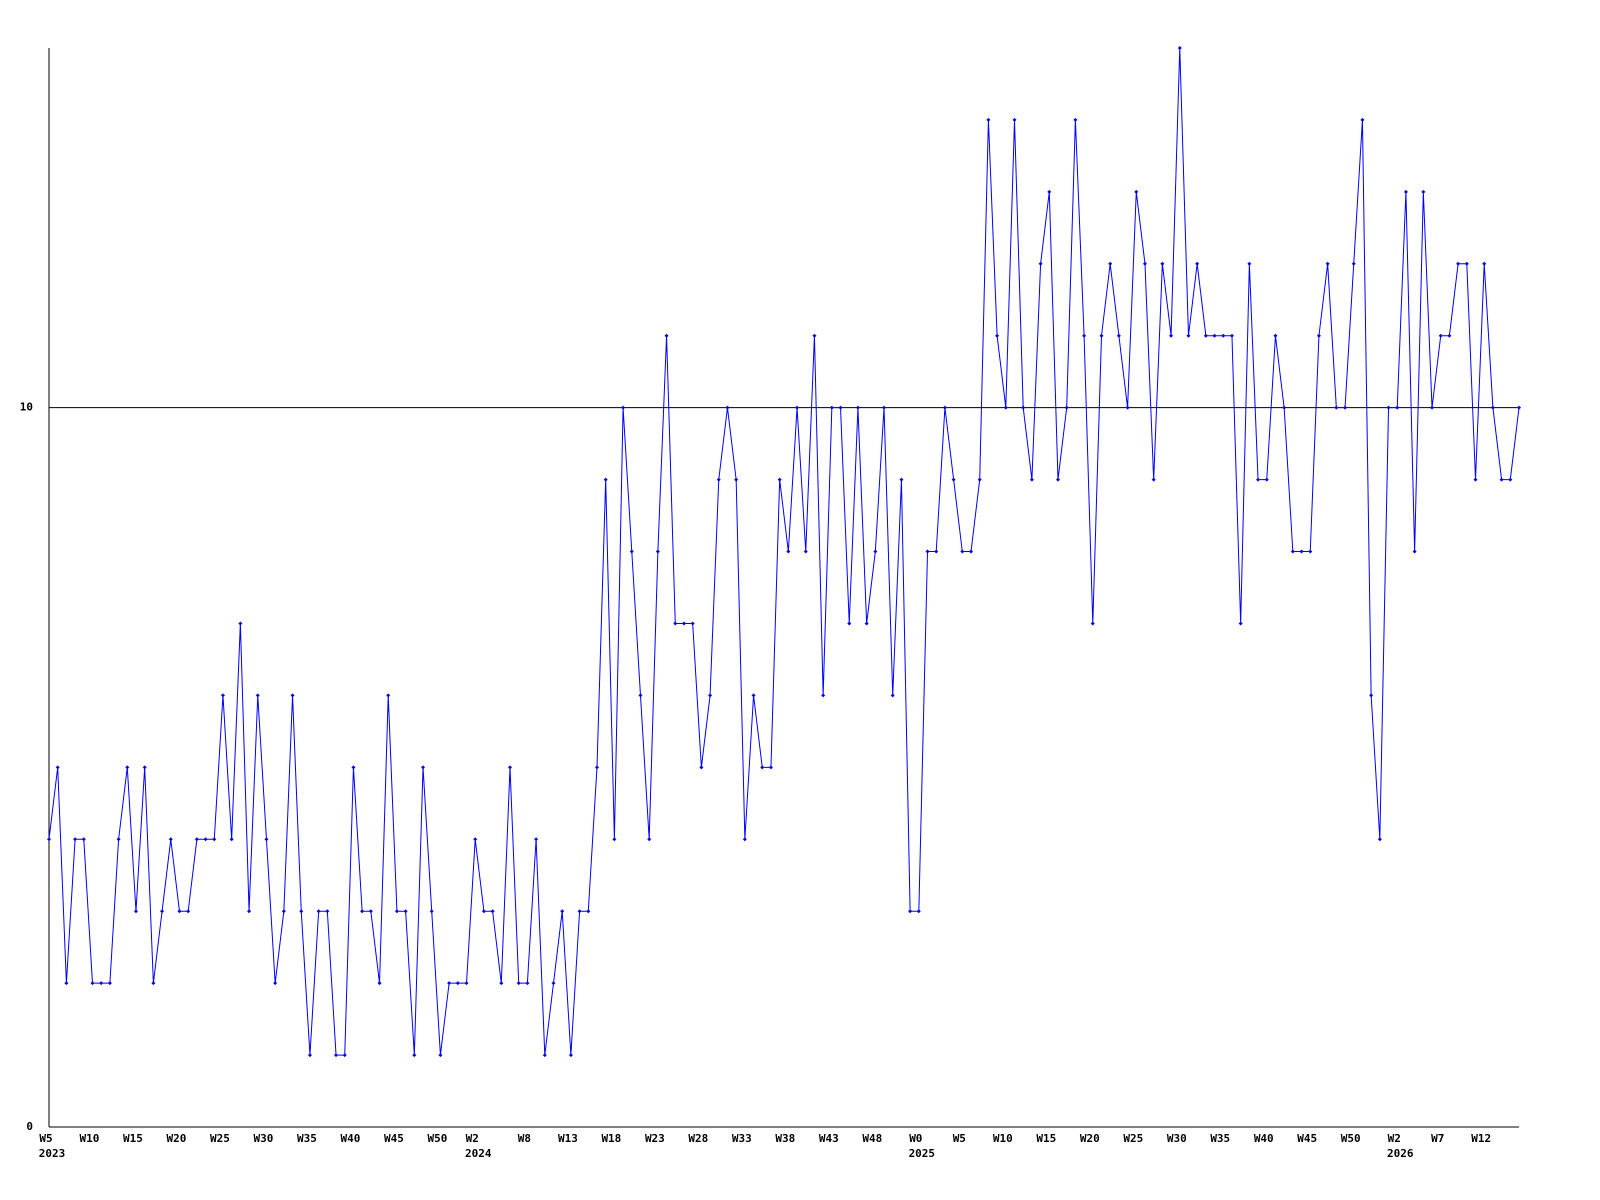 Image resolution: width=1600 pixels, height=1200 pixels. What do you see at coordinates (133, 1138) in the screenshot?
I see `x-tick-label: W15` at bounding box center [133, 1138].